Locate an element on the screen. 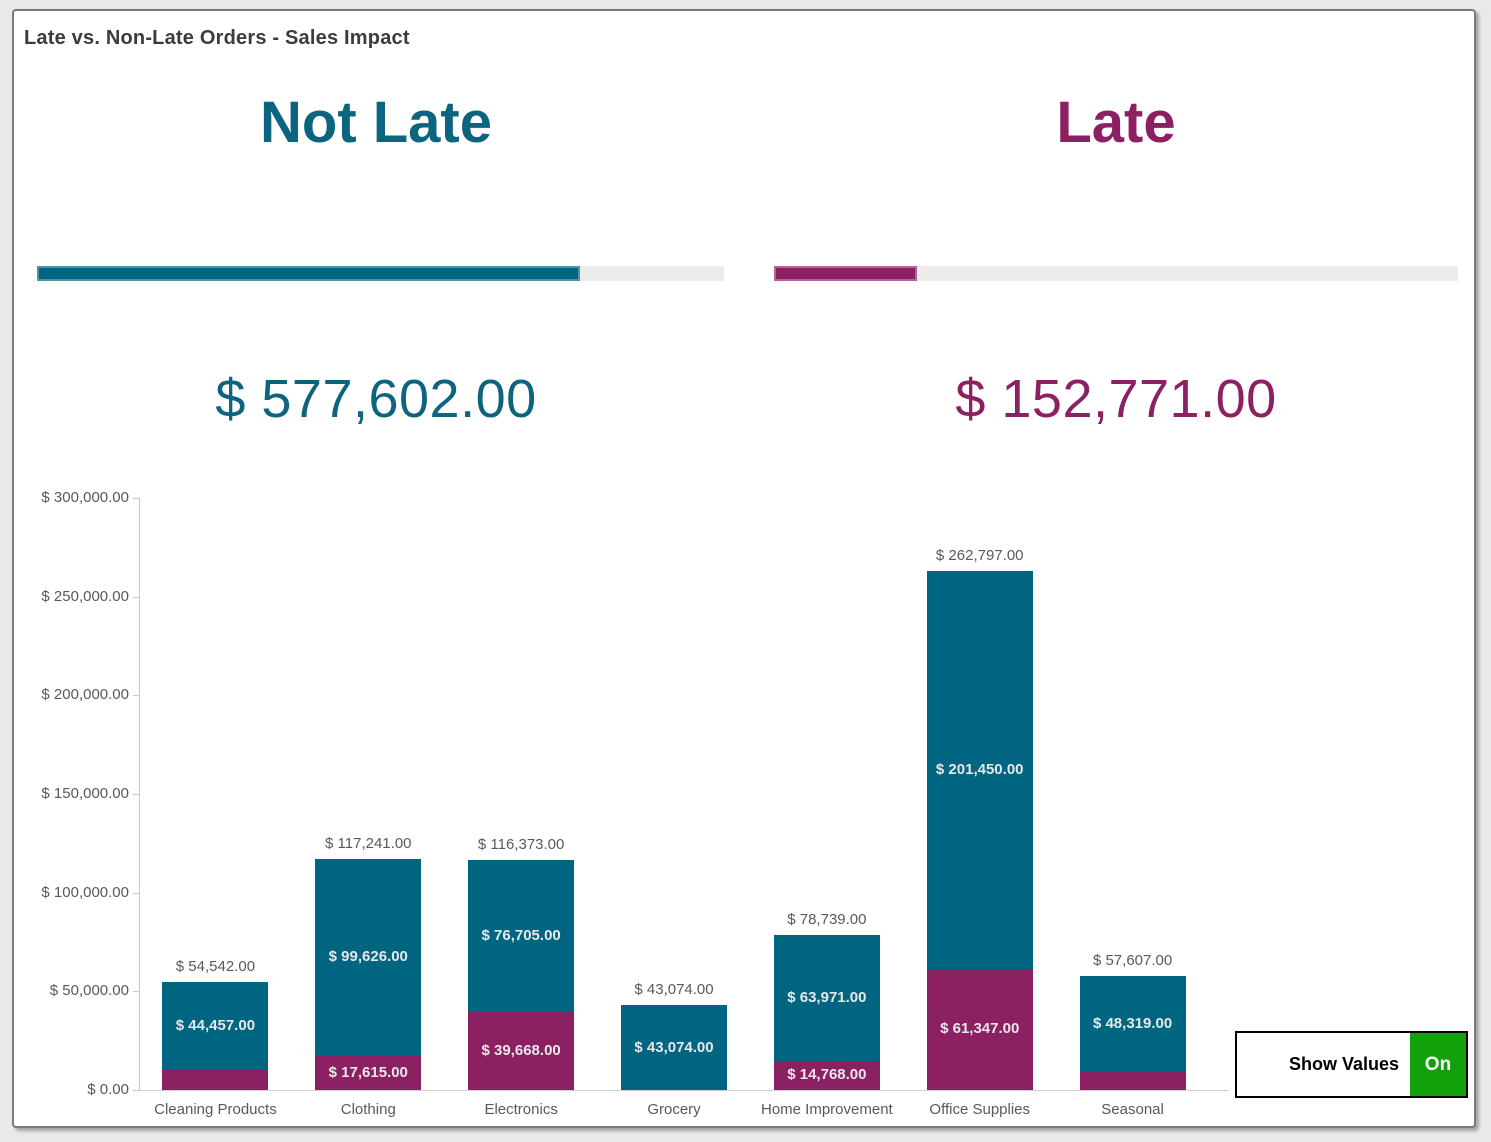  y-axis-tick-label: $ 250,000.00 is located at coordinates (85, 596).